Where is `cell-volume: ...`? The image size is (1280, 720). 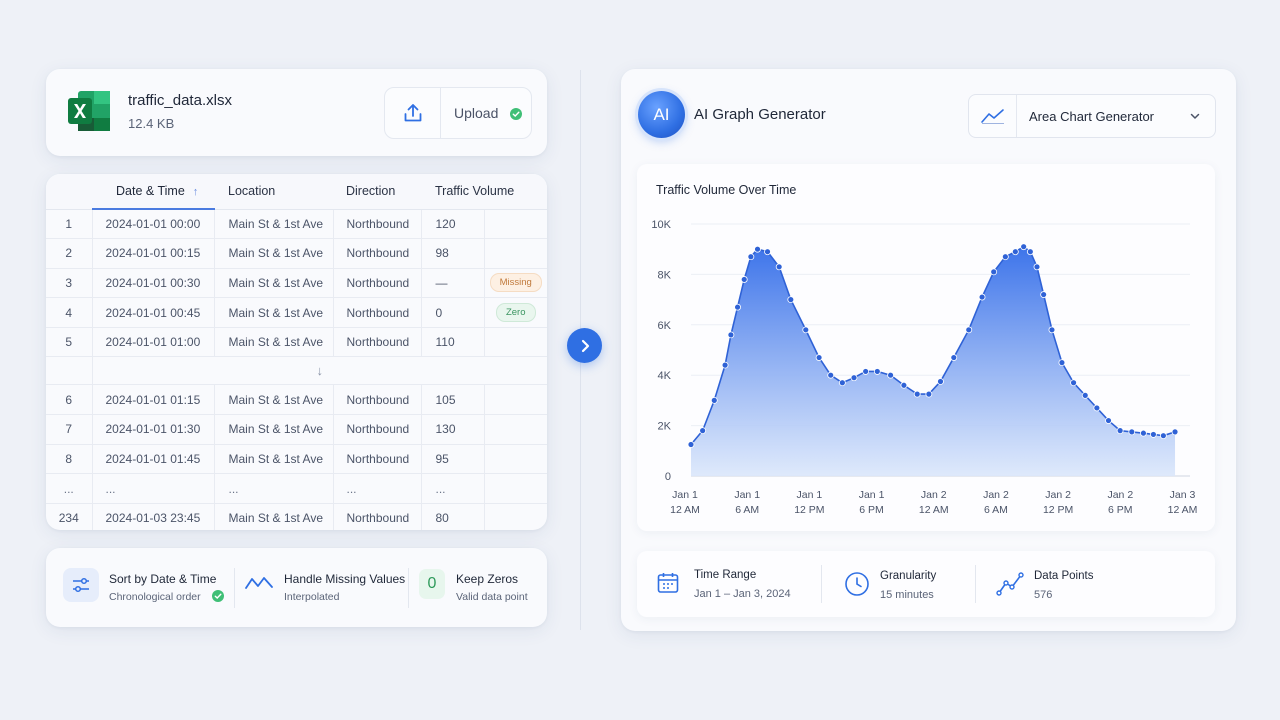
cell-volume: ... is located at coordinates (453, 488).